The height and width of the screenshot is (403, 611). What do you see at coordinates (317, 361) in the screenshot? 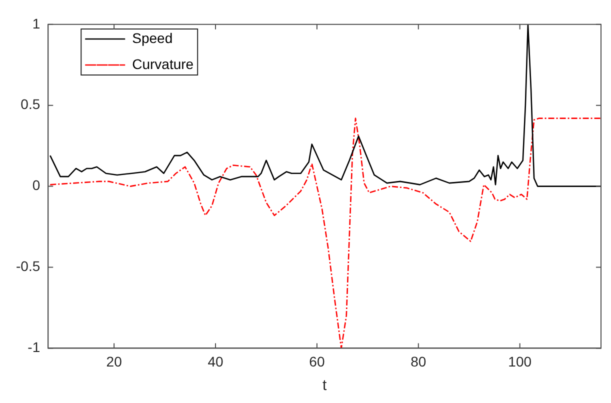
I see `x-tick-label: 60` at bounding box center [317, 361].